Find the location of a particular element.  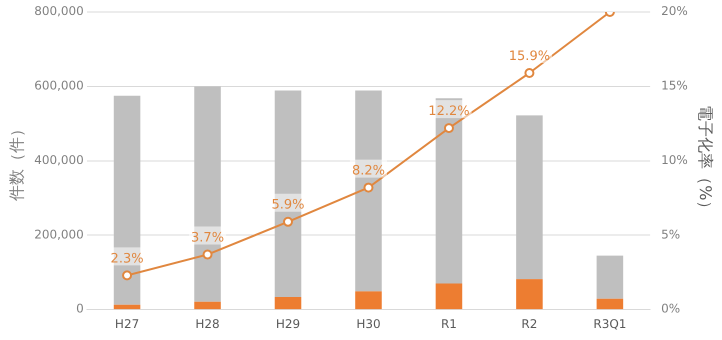

y2-tick-label: 10% is located at coordinates (674, 159).